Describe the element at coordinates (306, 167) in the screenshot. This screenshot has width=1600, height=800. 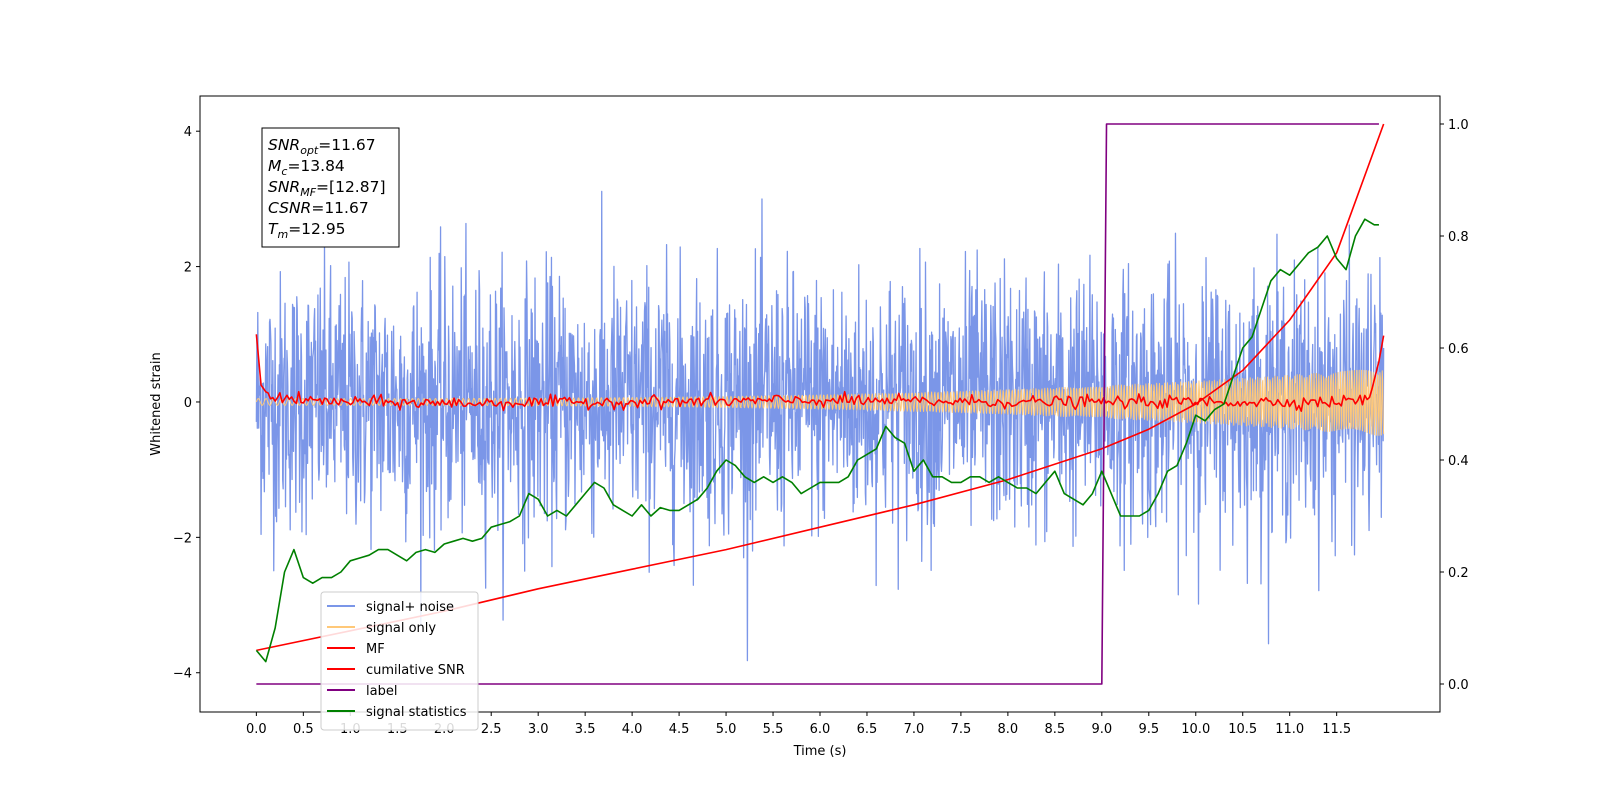
I see `annotation-line: Mc=13.84` at that location.